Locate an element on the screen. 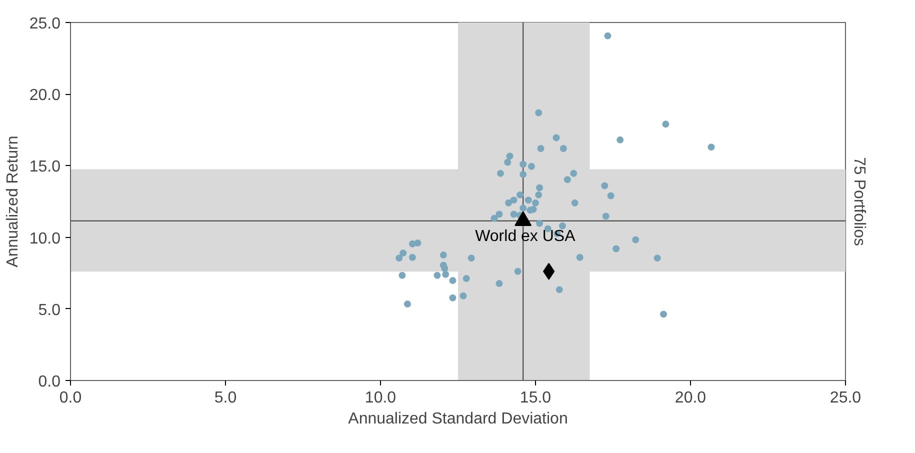 Image resolution: width=915 pixels, height=453 pixels. y-tick-label: 0.0 is located at coordinates (49, 382).